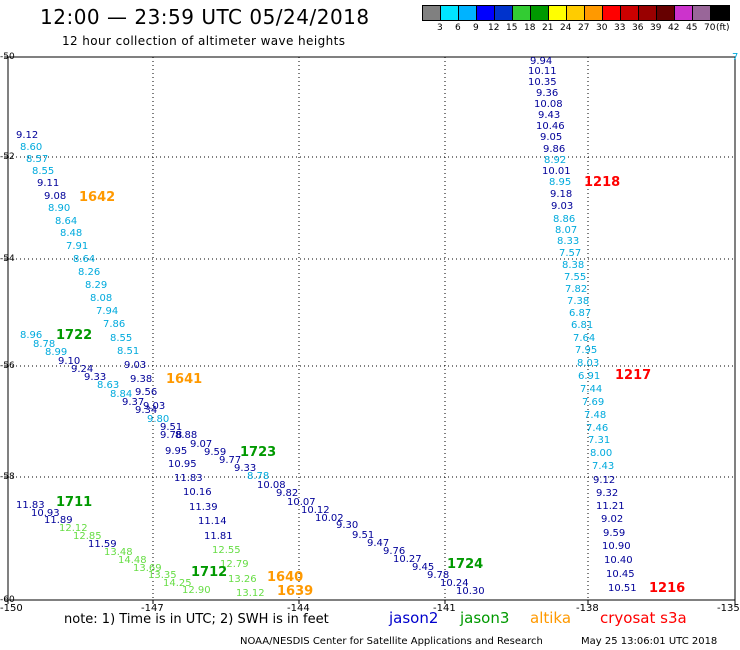 Image resolution: width=740 pixels, height=650 pixels. What do you see at coordinates (549, 115) in the screenshot?
I see `wave-height-value: 9.43` at bounding box center [549, 115].